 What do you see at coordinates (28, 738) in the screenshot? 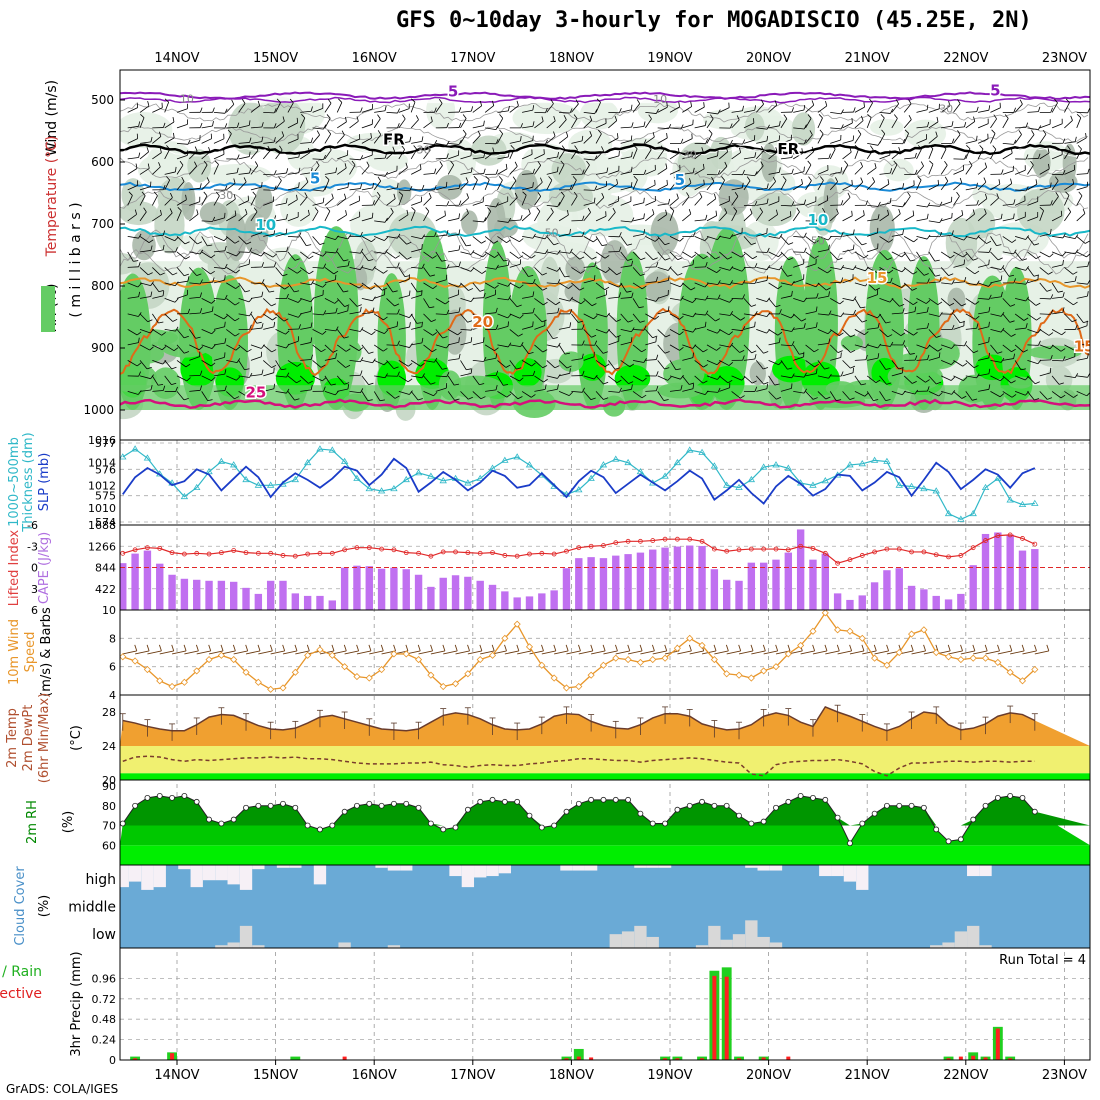
I see `panel-label-temp_l2: 2m DewPt` at bounding box center [28, 738].